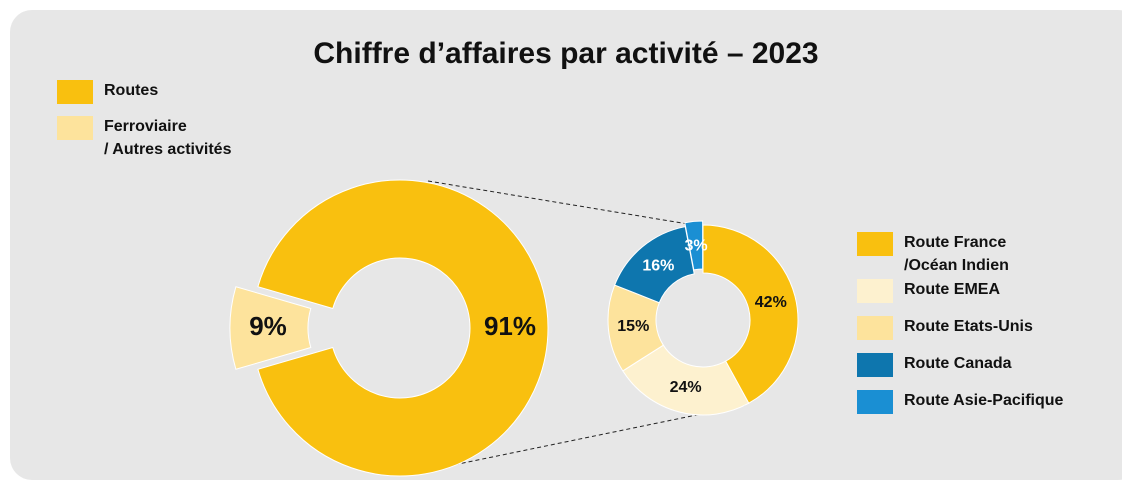 The width and height of the screenshot is (1122, 491). What do you see at coordinates (952, 289) in the screenshot?
I see `legend-label: Route EMEA` at bounding box center [952, 289].